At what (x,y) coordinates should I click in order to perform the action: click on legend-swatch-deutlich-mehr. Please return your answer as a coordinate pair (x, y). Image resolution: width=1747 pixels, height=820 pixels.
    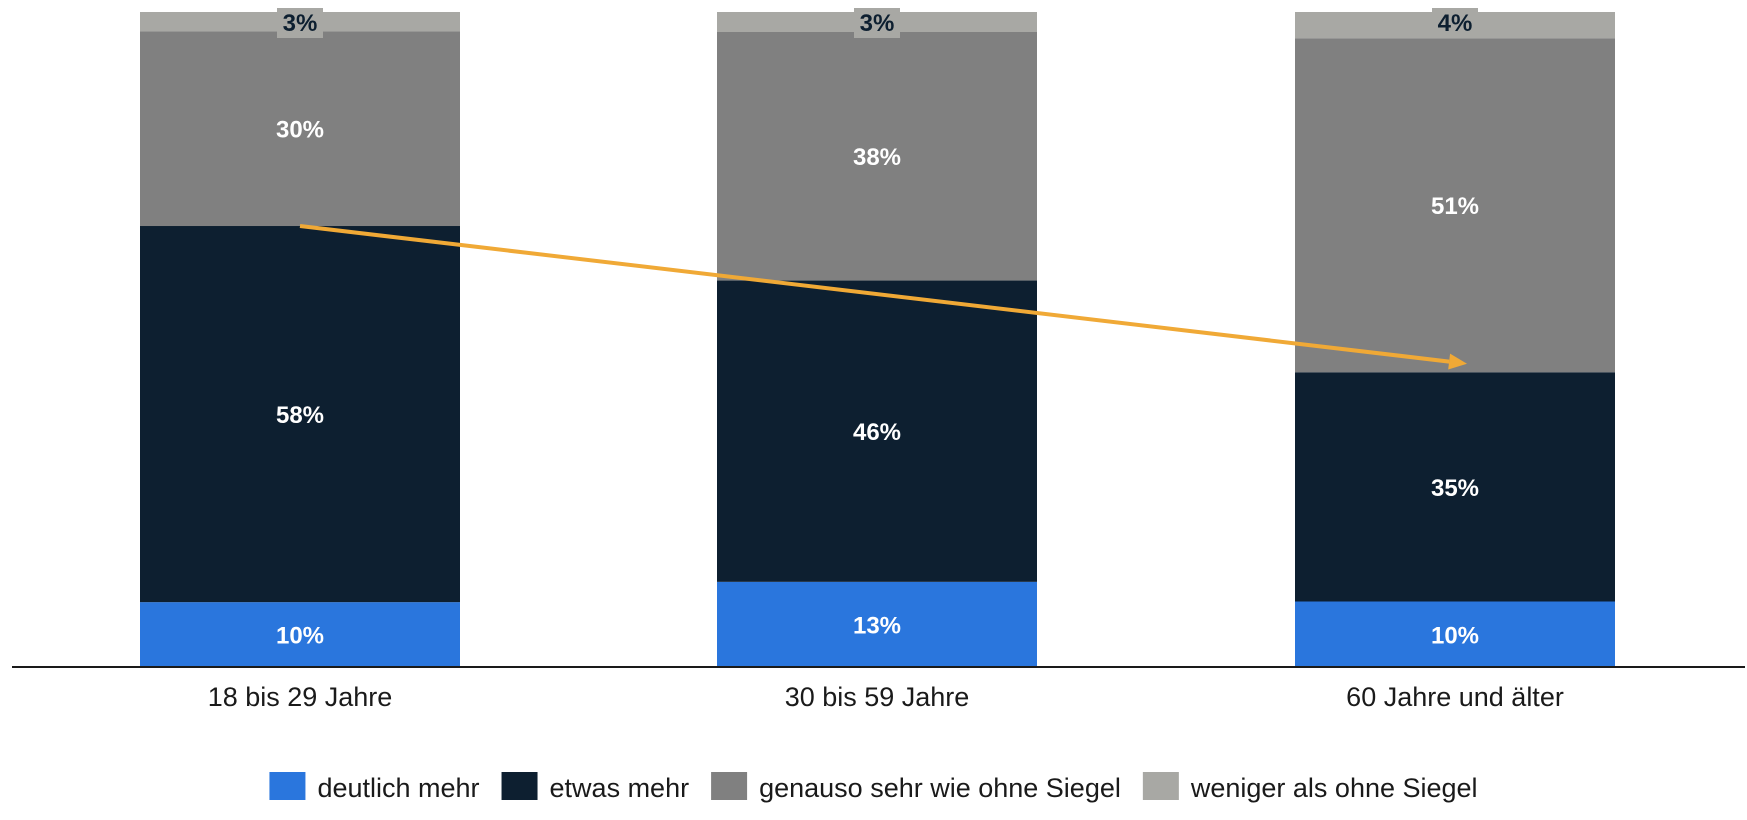
    Looking at the image, I should click on (287, 786).